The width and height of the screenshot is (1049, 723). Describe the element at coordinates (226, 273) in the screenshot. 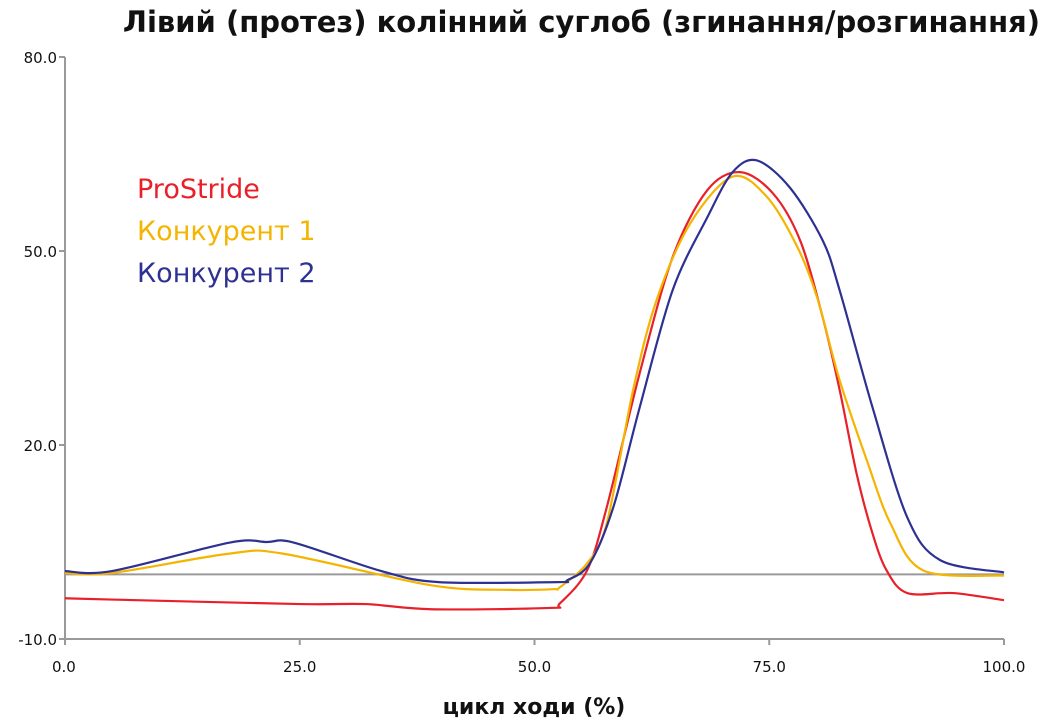

I see `legend-item-3: Конкурент 2` at that location.